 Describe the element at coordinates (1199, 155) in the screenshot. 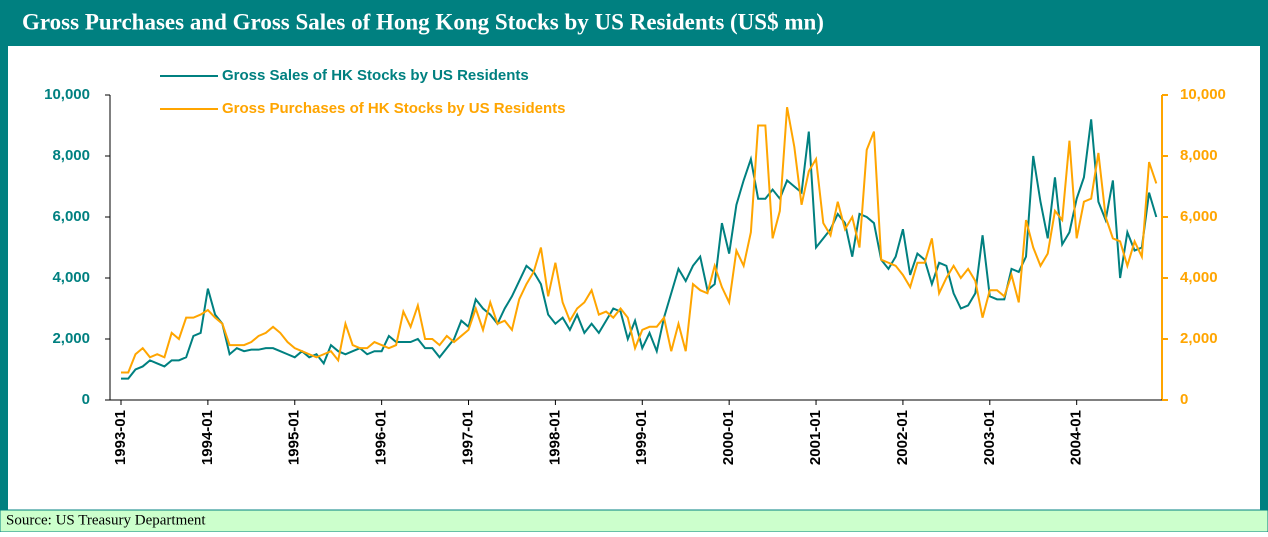

I see `y2-tick-label: 8,000` at that location.